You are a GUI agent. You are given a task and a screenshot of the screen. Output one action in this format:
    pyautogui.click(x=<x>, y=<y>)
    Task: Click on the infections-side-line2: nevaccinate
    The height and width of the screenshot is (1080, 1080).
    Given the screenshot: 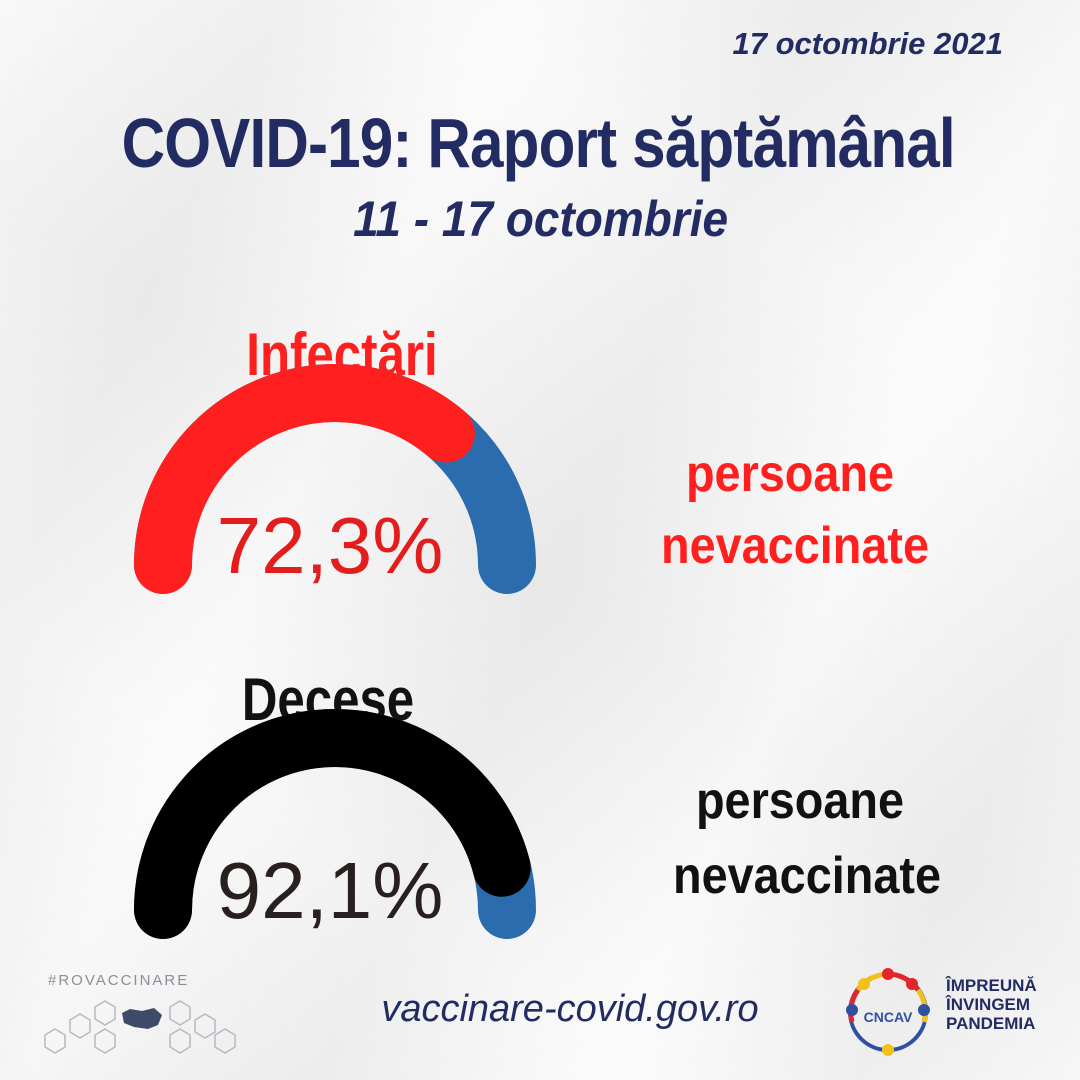 What is the action you would take?
    pyautogui.click(x=795, y=546)
    